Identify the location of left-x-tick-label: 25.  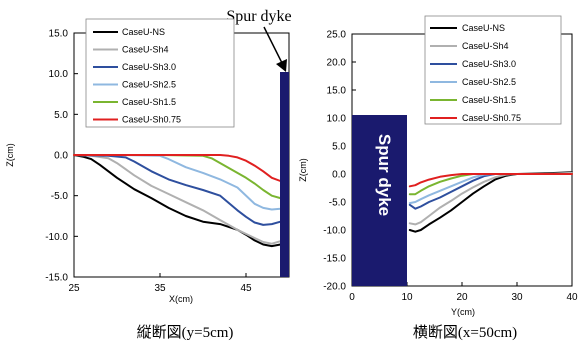
(74, 288).